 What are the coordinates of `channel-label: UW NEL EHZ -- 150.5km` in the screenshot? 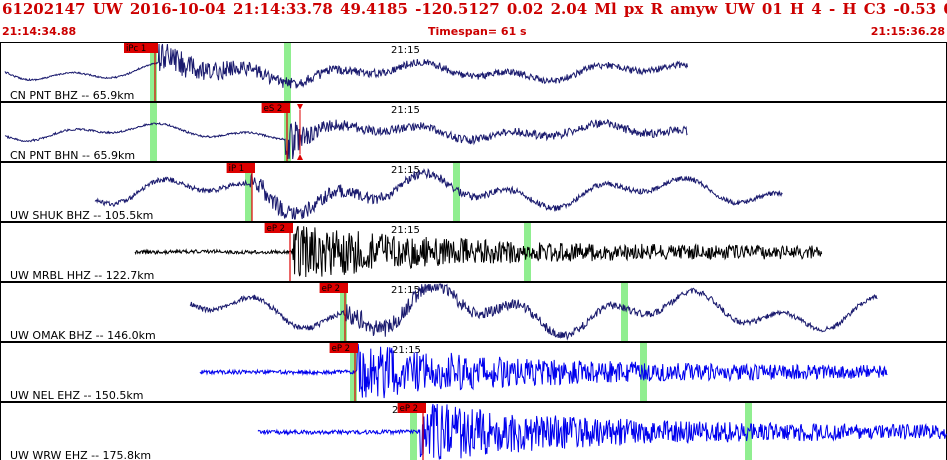 It's located at (77, 395).